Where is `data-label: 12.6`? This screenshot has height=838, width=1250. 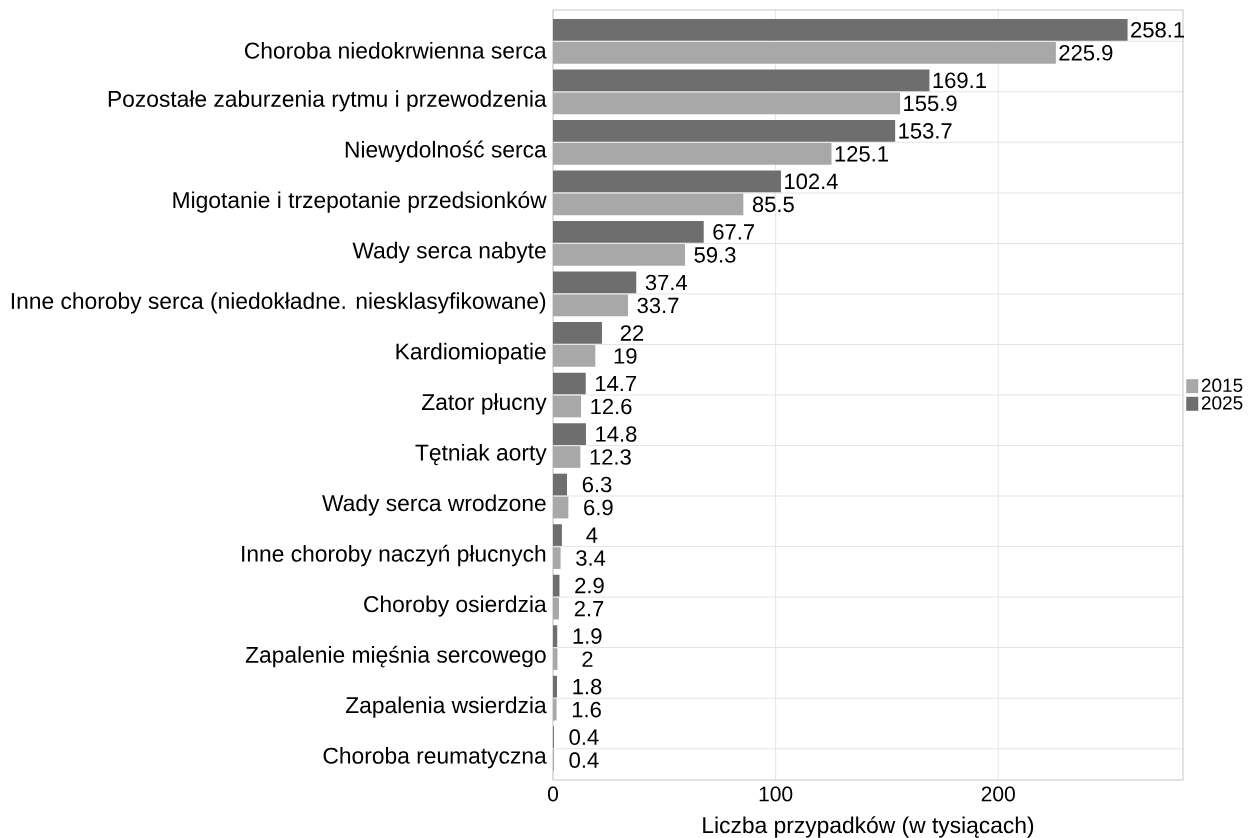 data-label: 12.6 is located at coordinates (611, 406).